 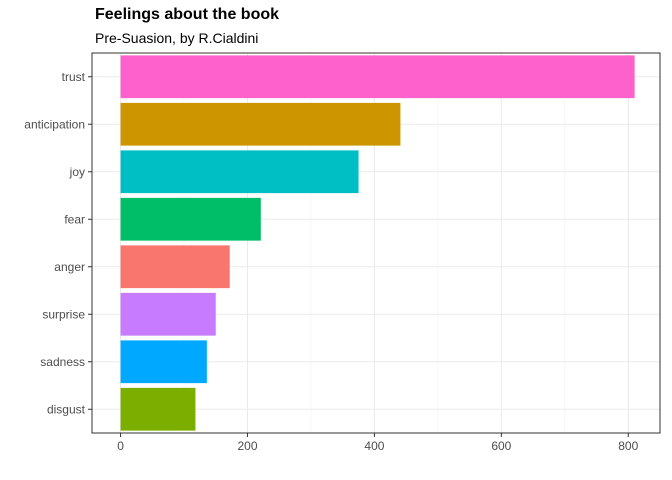 I want to click on y-tick-label: fear, so click(x=74, y=219).